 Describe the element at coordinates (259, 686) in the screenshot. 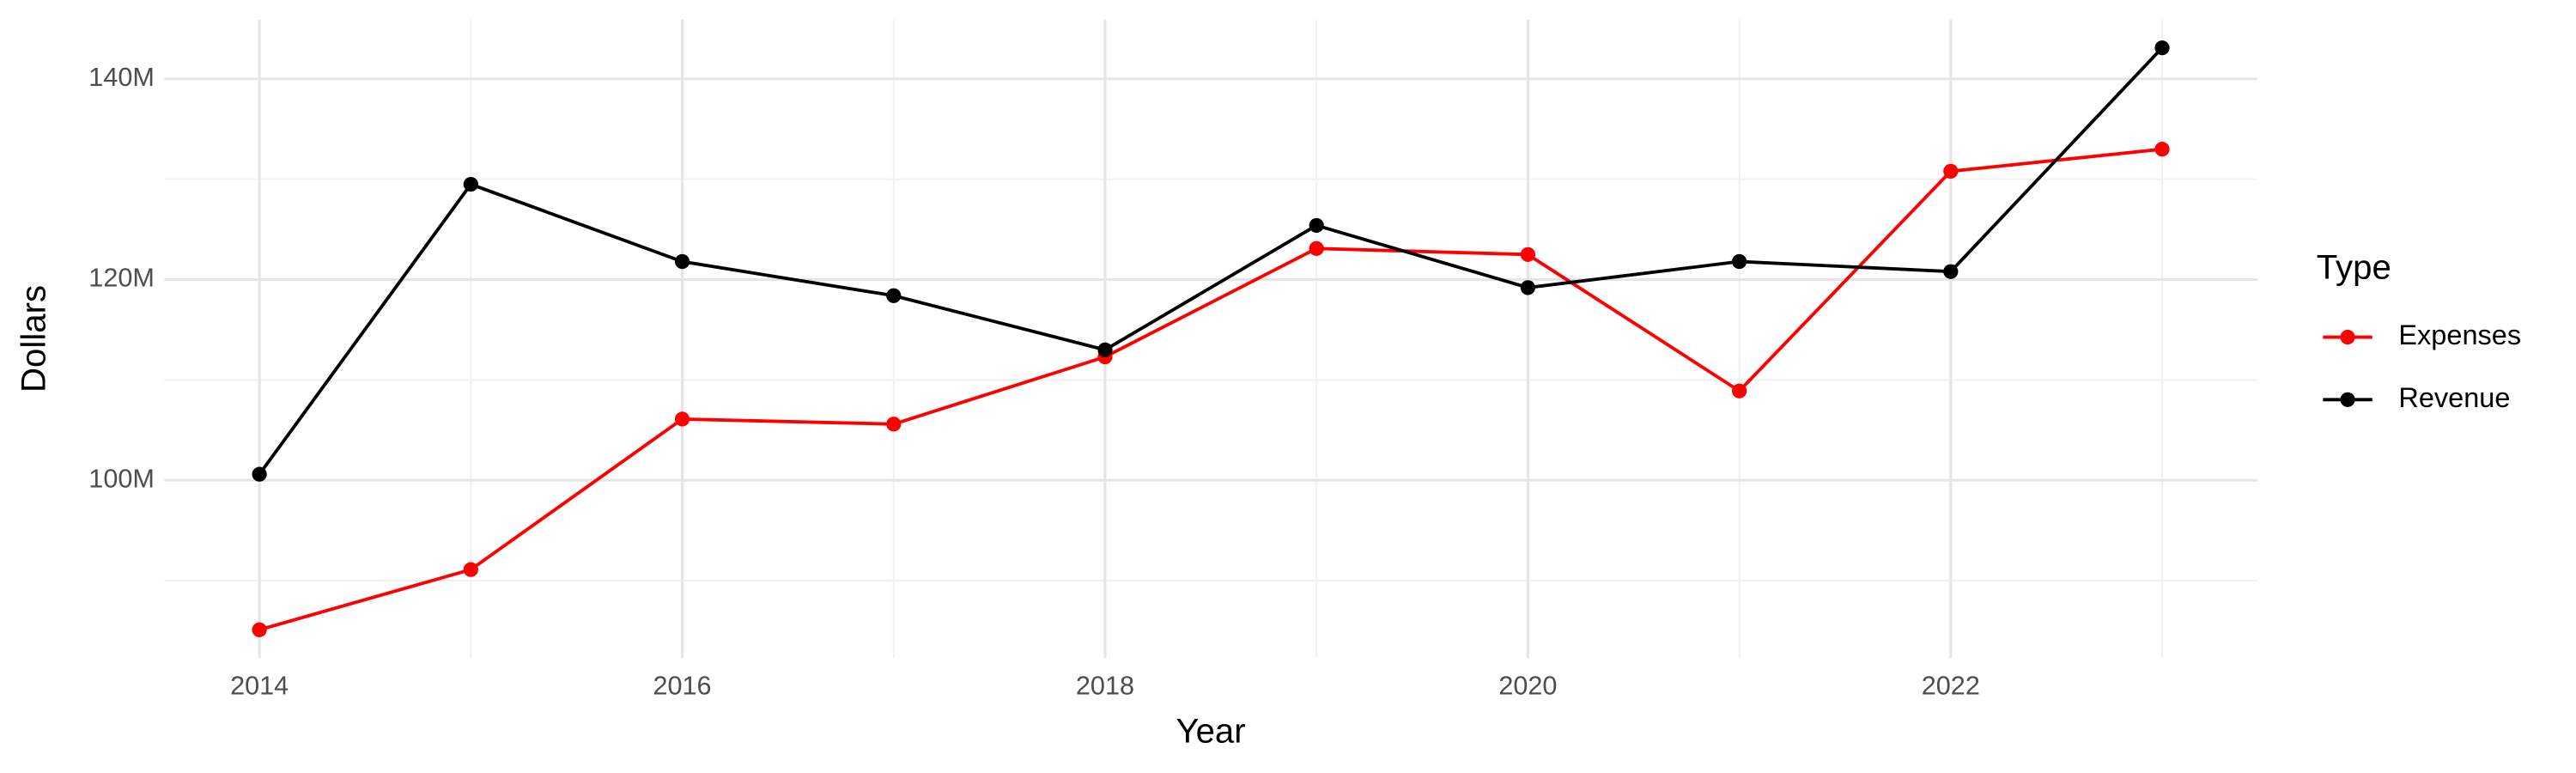

I see `x-tick-label: 2014` at that location.